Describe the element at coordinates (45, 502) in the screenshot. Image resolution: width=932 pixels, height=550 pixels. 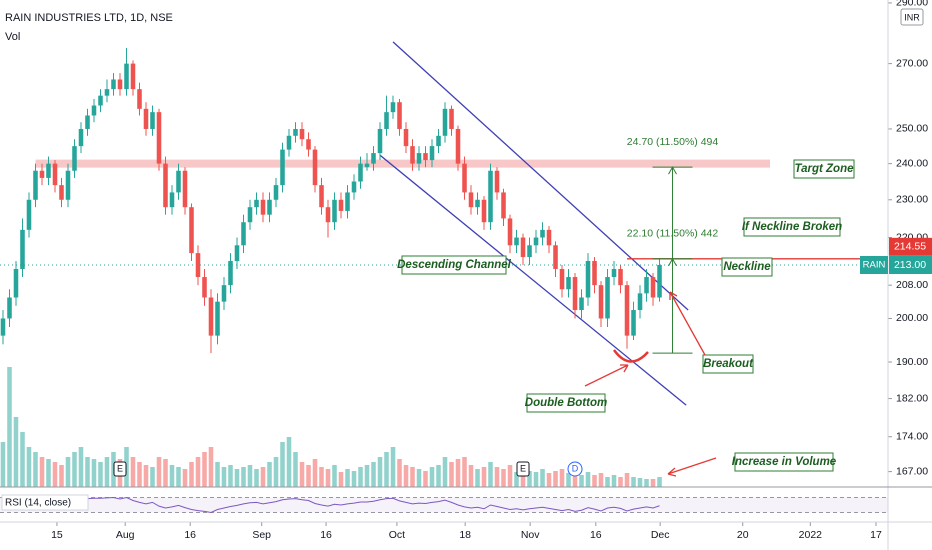
I see `rsi-legend-box` at that location.